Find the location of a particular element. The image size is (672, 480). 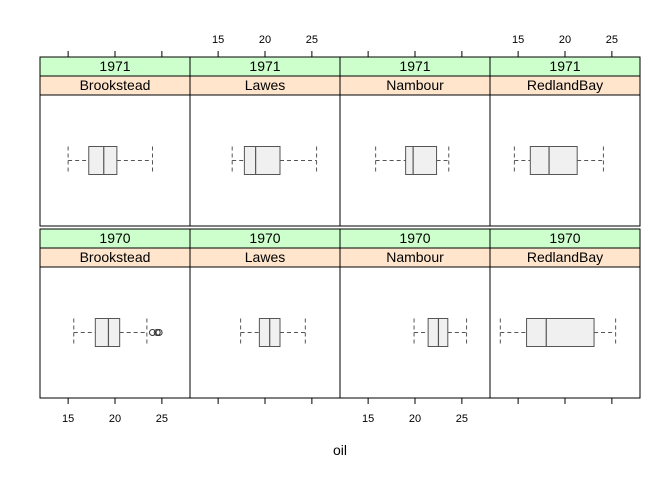

boxplot-redlandbay-1970 is located at coordinates (558, 332).